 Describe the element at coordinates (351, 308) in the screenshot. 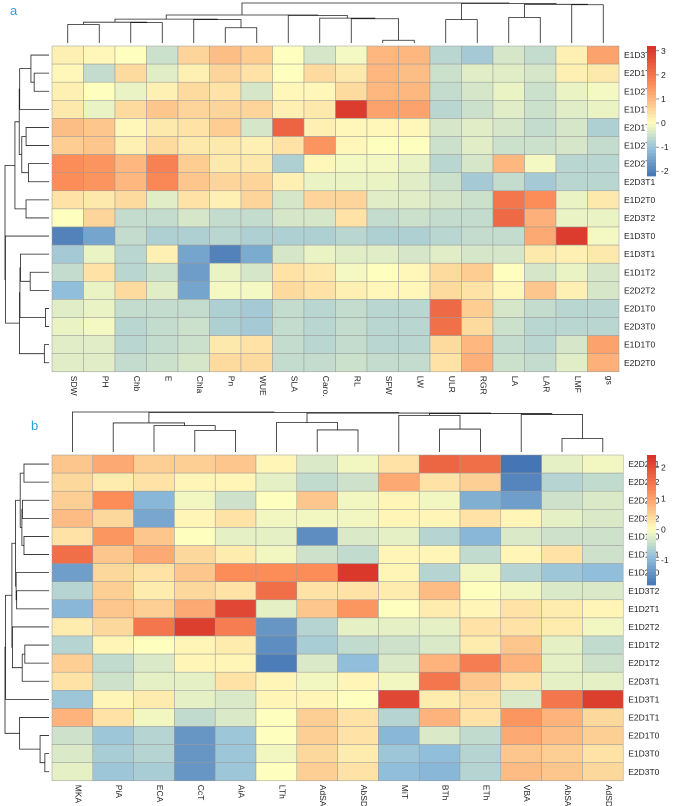

I see `heatmap-cell-a-r14-c9` at that location.